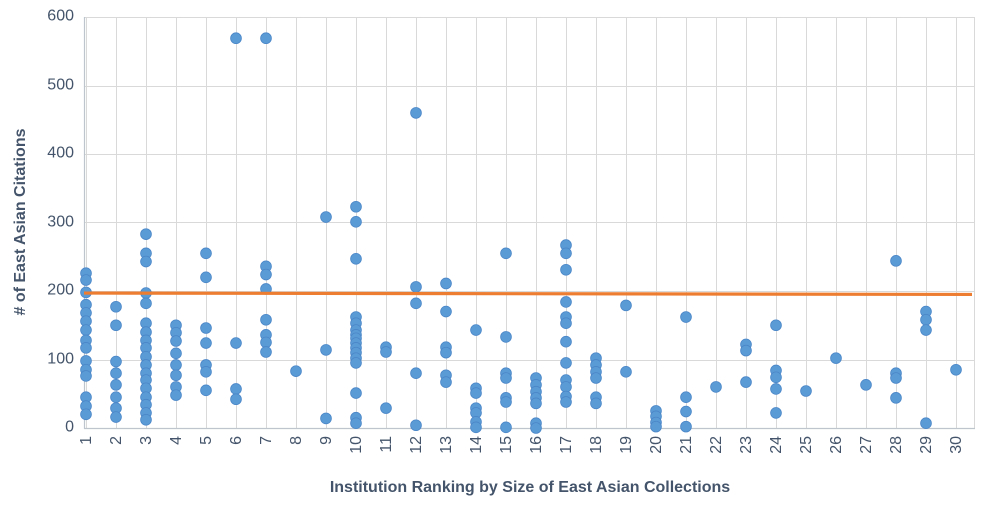 This screenshot has width=981, height=512. Describe the element at coordinates (60, 16) in the screenshot. I see `y-tick-label: 600` at that location.